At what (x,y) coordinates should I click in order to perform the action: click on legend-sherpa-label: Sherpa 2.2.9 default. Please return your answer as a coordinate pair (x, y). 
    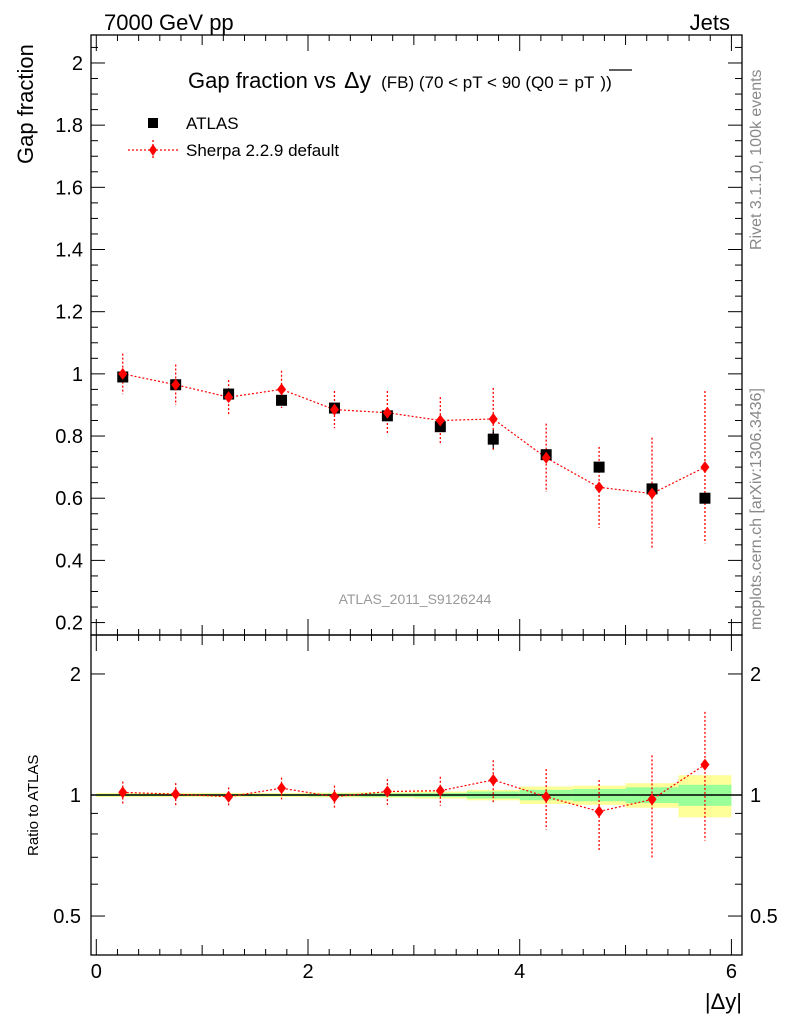
    Looking at the image, I should click on (262, 150).